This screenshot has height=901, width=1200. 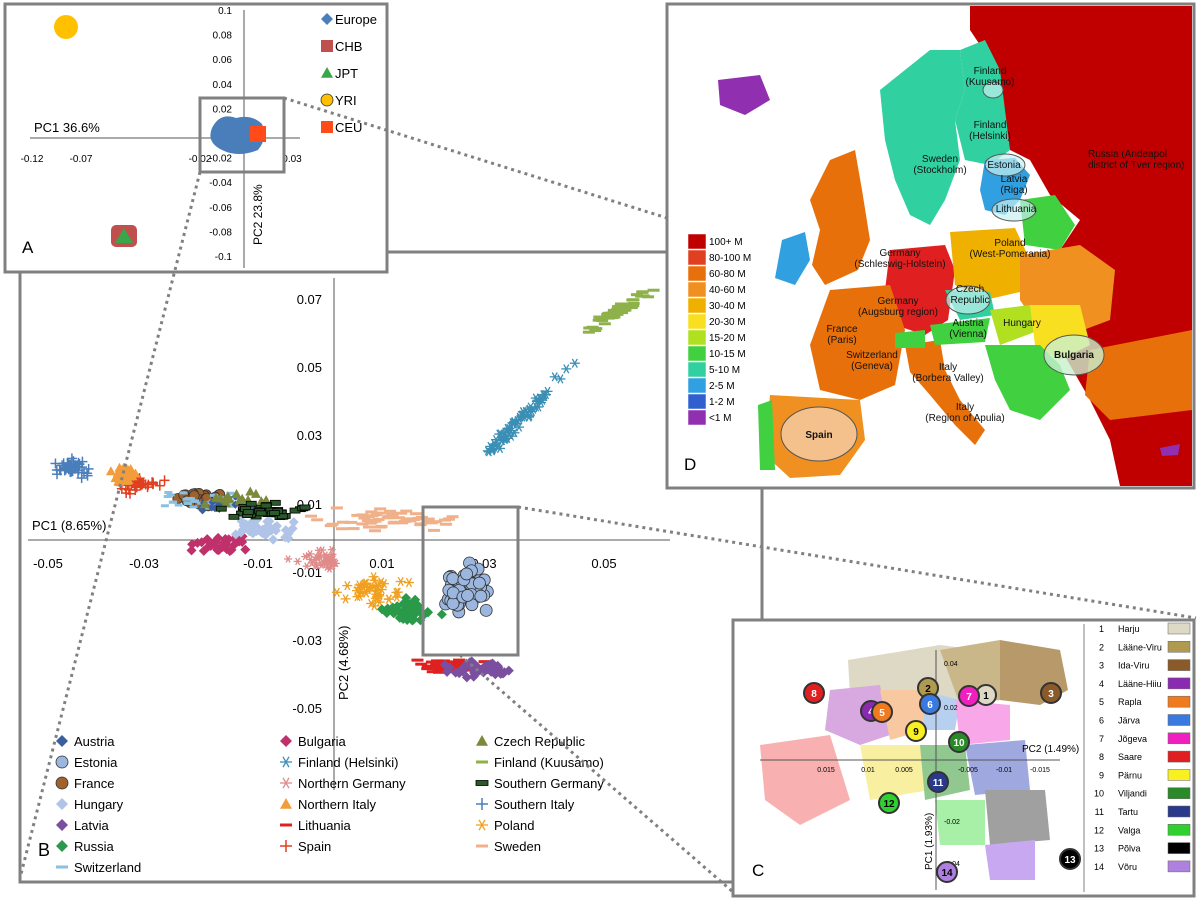 I want to click on c-county-marker-number: 6, so click(x=930, y=705).